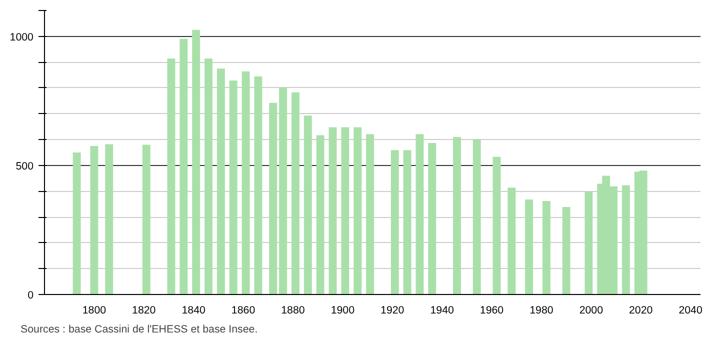 Image resolution: width=710 pixels, height=340 pixels. What do you see at coordinates (542, 310) in the screenshot?
I see `x-tick-label: 1980` at bounding box center [542, 310].